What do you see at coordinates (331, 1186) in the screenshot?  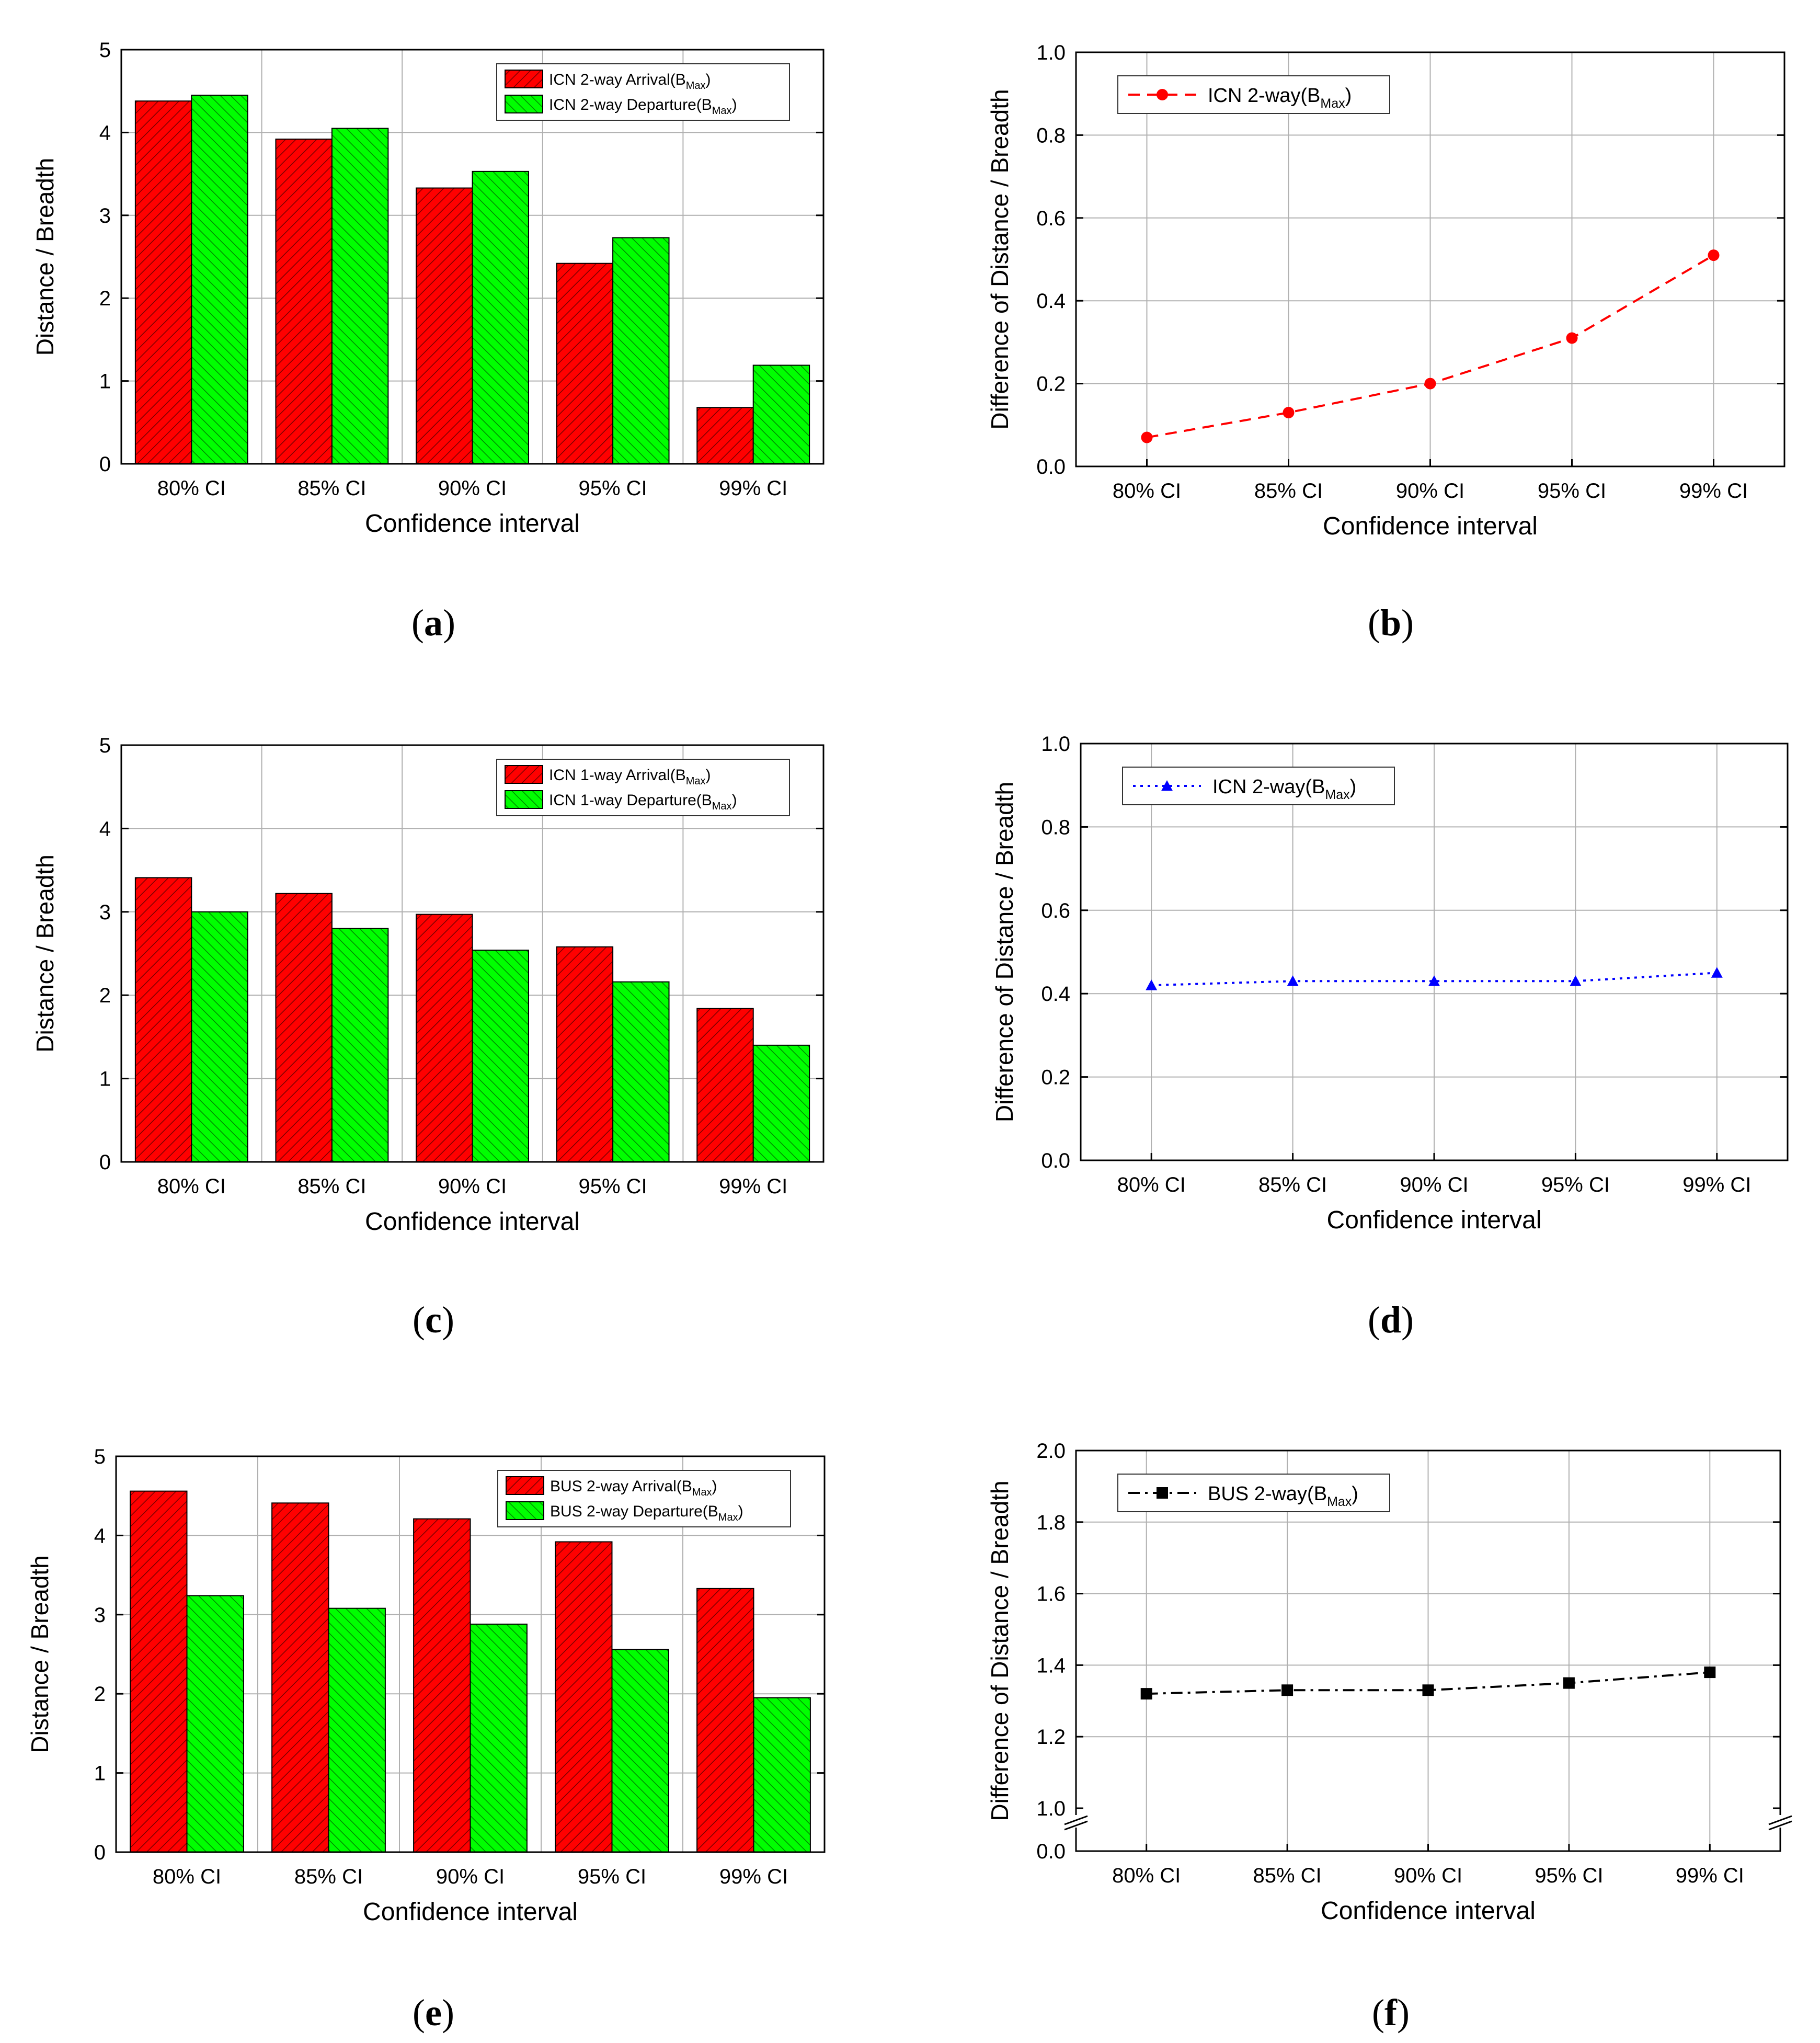 I see `x-tick-label: 85% CI` at bounding box center [331, 1186].